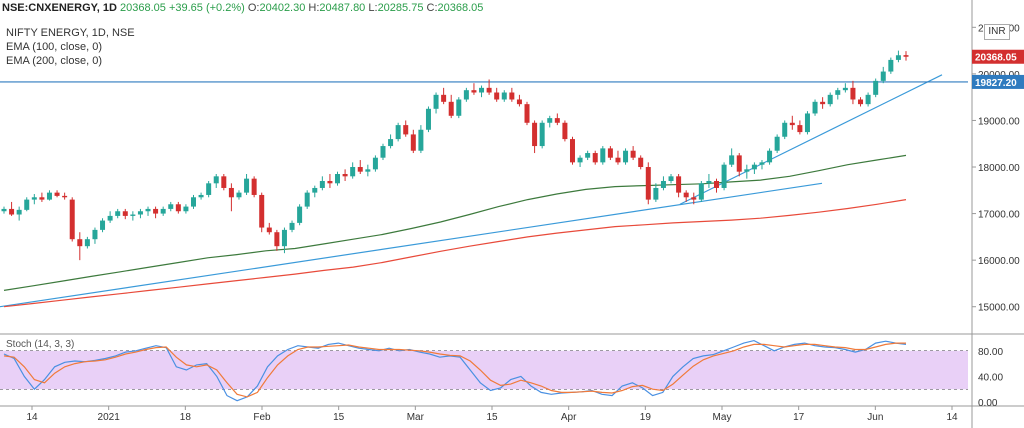 This screenshot has height=428, width=1024. I want to click on stoch-d-line, so click(454, 370).